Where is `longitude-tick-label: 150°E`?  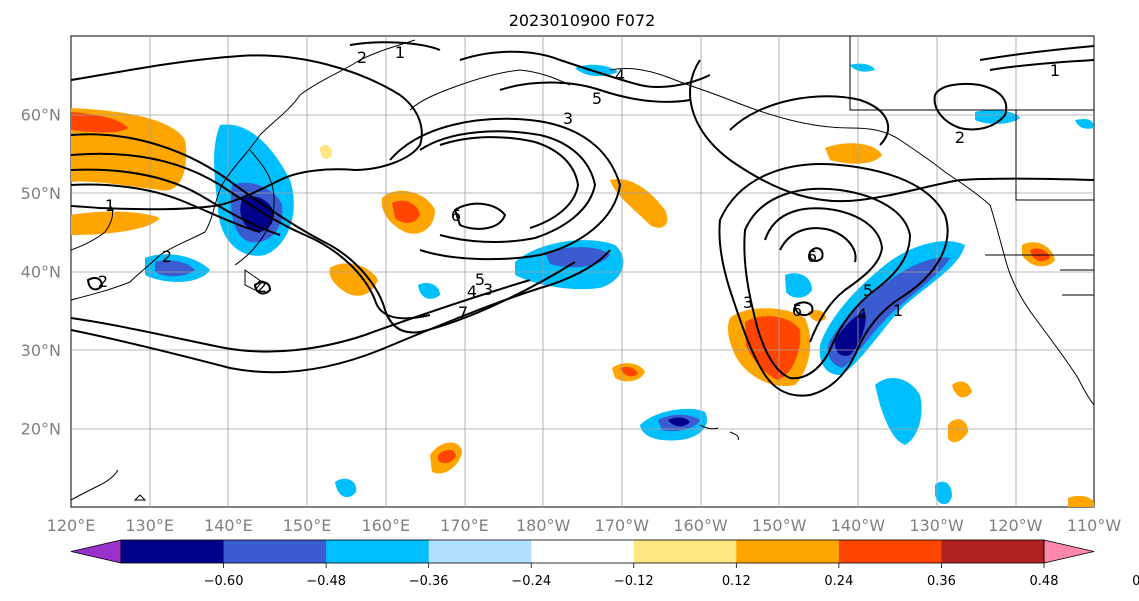
longitude-tick-label: 150°E is located at coordinates (307, 525).